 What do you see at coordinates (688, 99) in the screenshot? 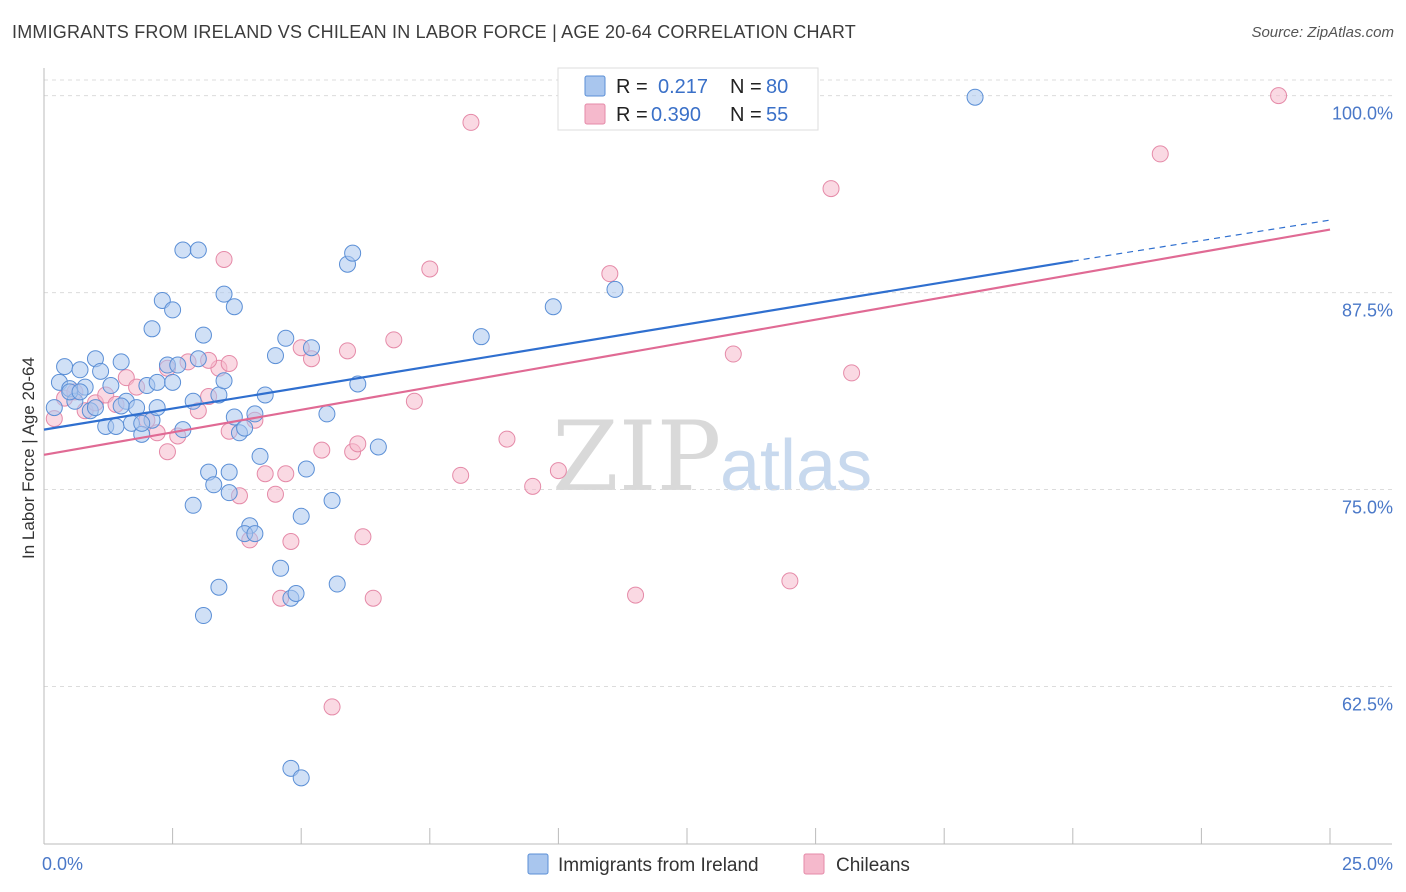
I see `stats-legend: R = 0.217 N = 80 R = 0.390 N = 55` at bounding box center [688, 99].